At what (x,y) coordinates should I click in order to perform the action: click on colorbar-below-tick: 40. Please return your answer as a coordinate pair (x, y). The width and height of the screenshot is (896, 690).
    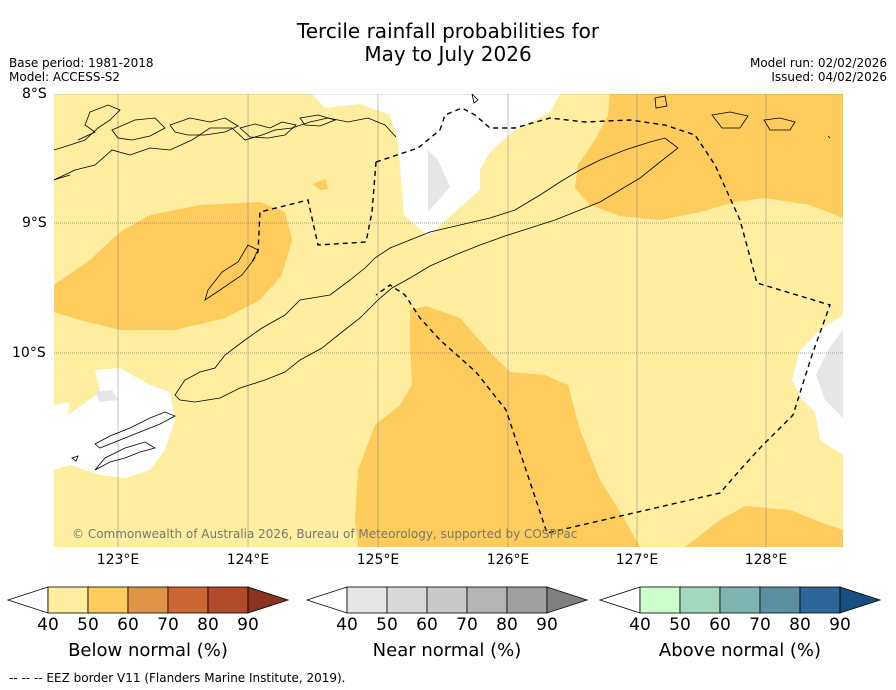
    Looking at the image, I should click on (48, 625).